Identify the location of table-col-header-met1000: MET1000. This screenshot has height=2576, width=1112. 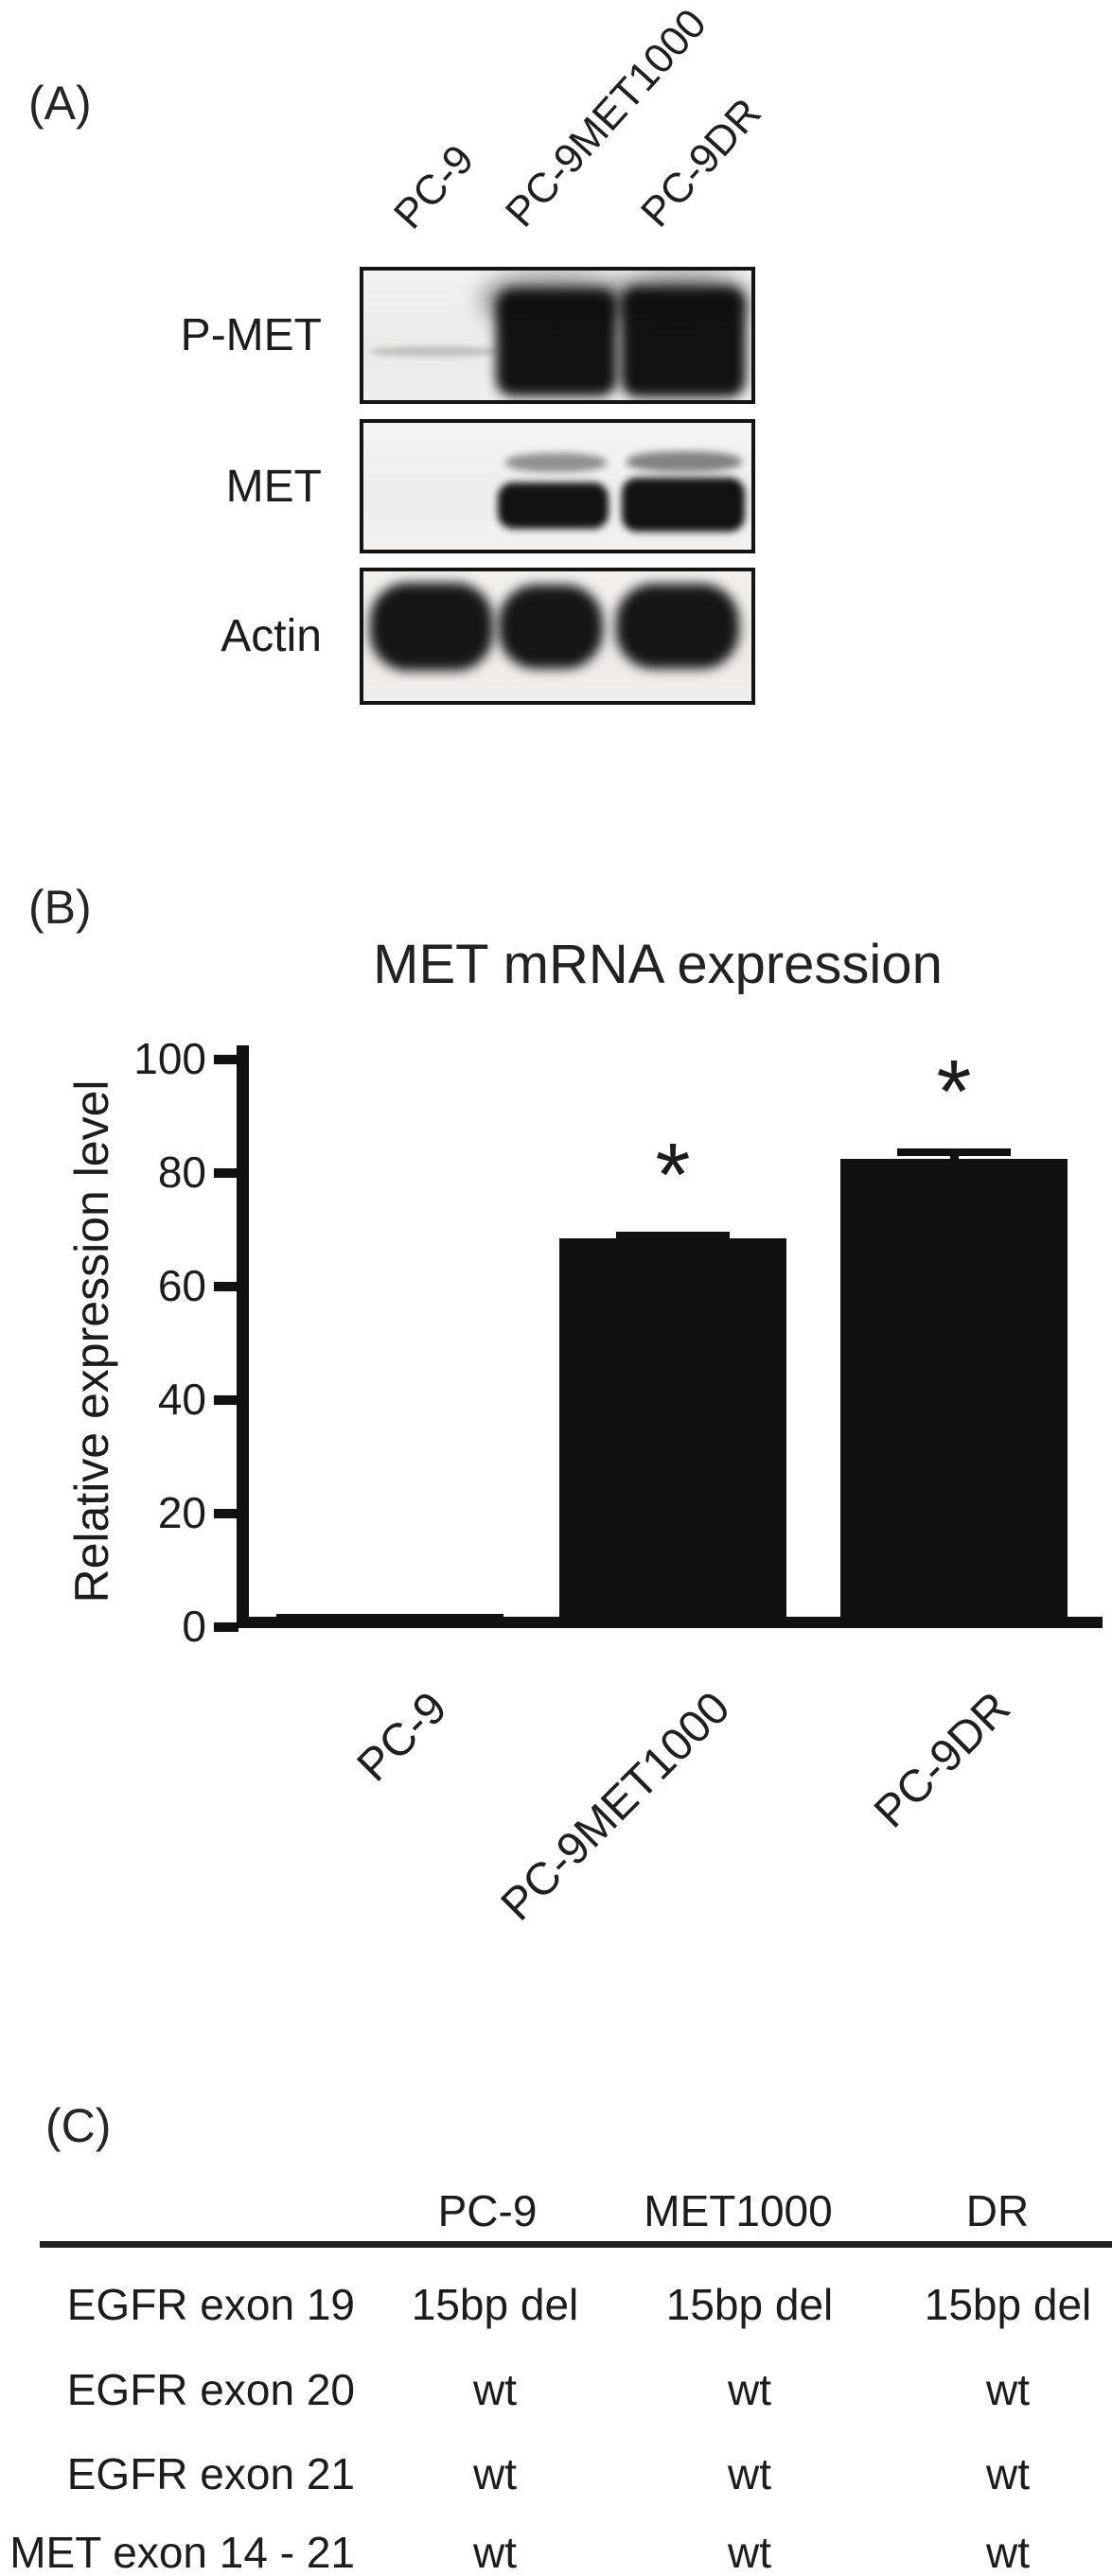
(738, 2211).